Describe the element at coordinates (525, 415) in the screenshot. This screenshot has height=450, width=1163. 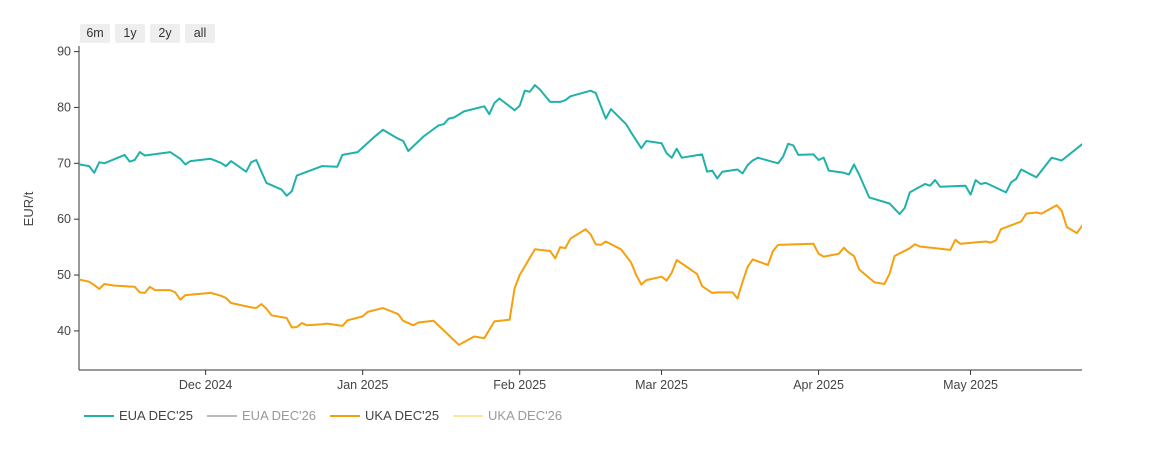
I see `legend-label: UKA DEC'26` at that location.